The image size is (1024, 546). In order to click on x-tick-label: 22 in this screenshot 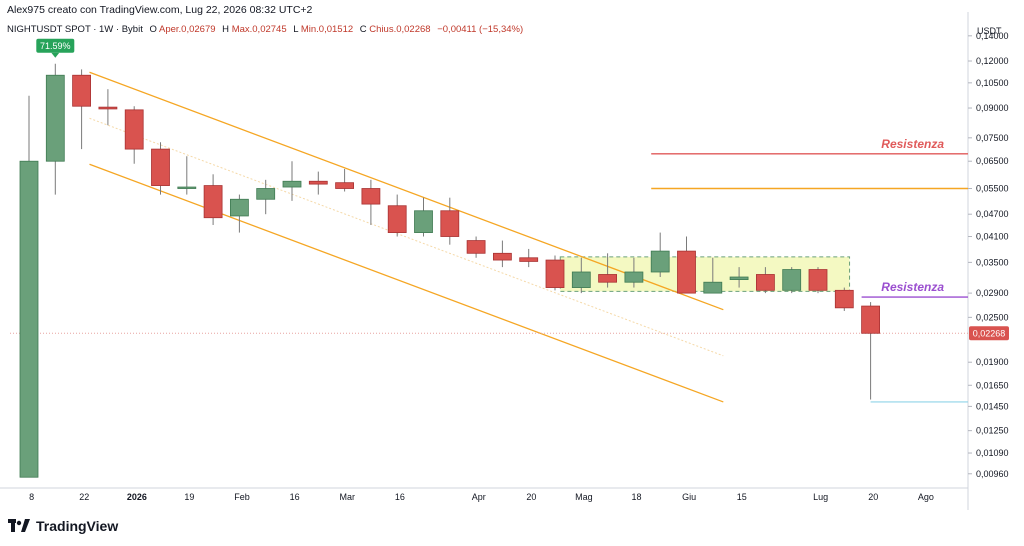, I will do `click(84, 497)`.